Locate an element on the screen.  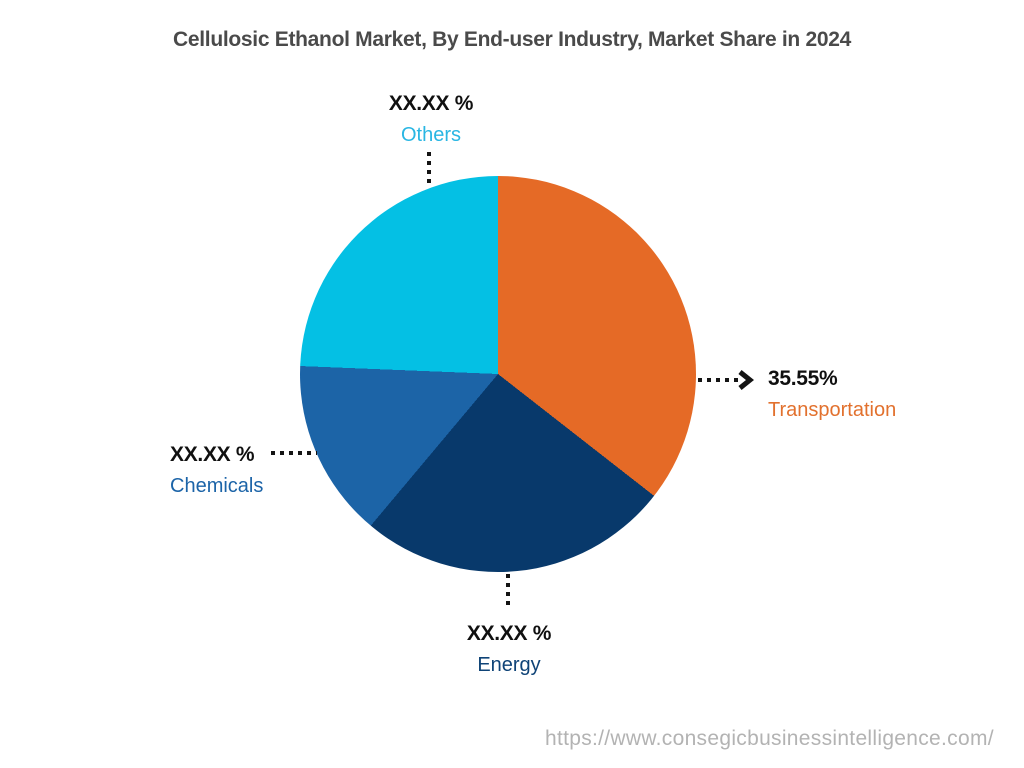
energy-leader-line is located at coordinates (508, 591).